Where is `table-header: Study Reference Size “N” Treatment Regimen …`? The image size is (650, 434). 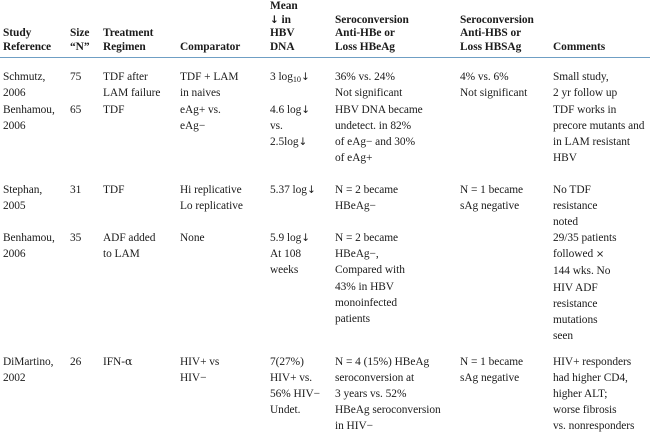
table-header: Study Reference Size “N” Treatment Regimen … is located at coordinates (325, 29).